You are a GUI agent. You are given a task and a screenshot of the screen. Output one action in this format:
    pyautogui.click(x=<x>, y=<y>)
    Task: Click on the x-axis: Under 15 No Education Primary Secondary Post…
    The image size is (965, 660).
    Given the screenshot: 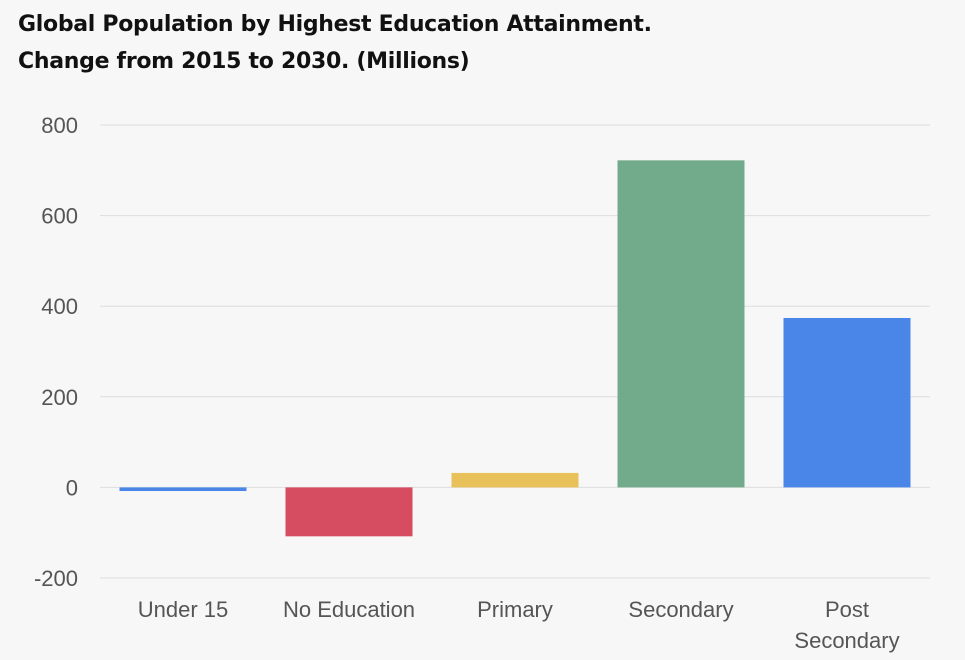 What is the action you would take?
    pyautogui.click(x=519, y=625)
    